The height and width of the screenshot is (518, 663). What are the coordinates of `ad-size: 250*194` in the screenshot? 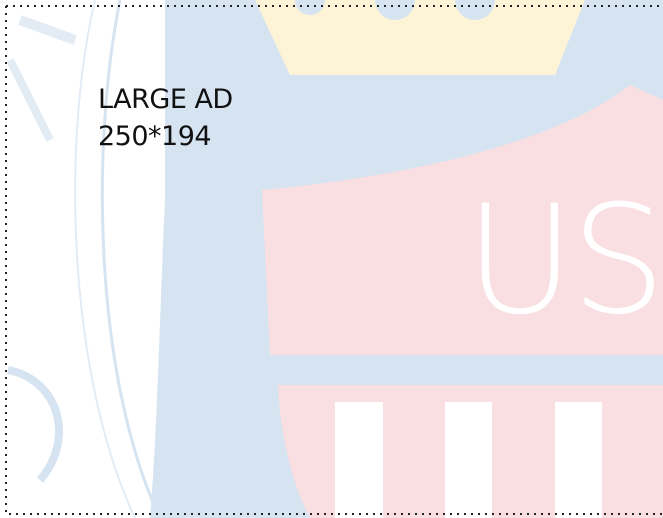 It's located at (154, 136).